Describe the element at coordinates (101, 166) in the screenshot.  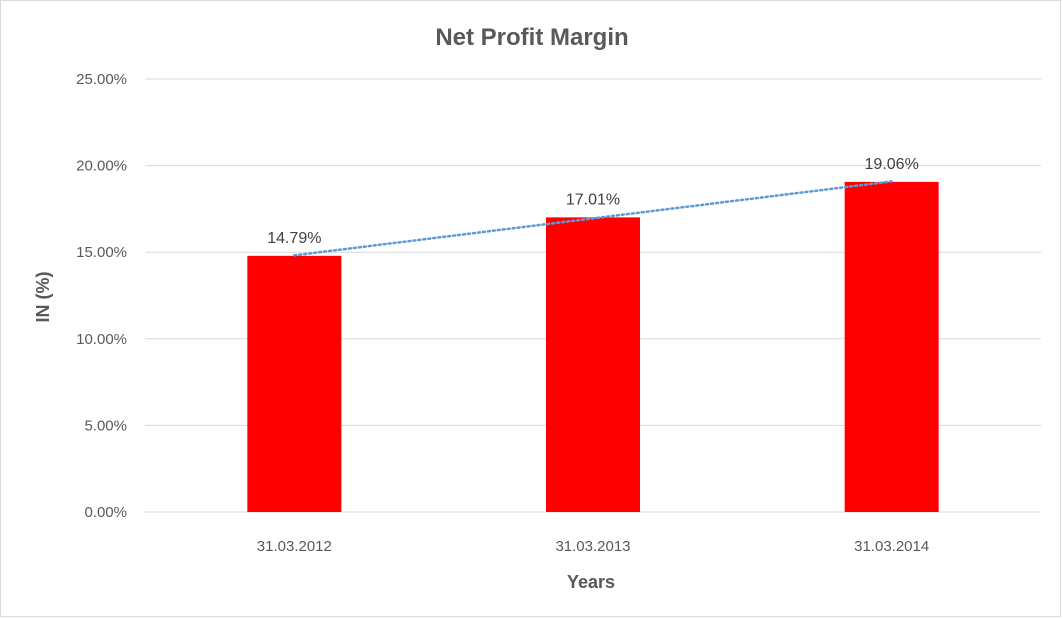
I see `y-tick-label: 20.00%` at that location.